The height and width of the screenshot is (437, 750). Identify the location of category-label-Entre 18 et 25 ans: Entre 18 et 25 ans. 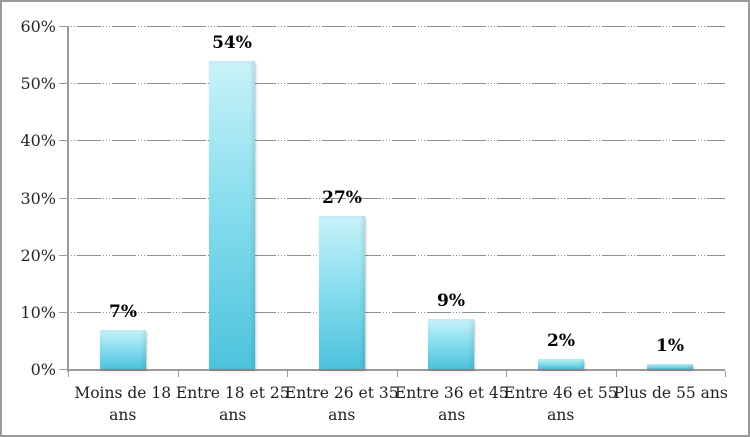
(233, 404).